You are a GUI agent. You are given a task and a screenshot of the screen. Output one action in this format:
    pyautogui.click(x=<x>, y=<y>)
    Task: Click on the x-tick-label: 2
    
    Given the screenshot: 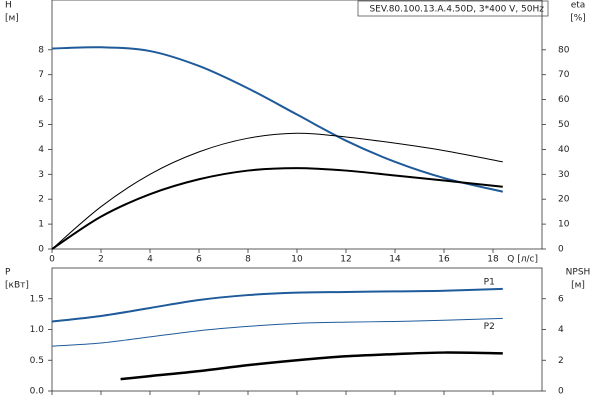 What is the action you would take?
    pyautogui.click(x=101, y=260)
    